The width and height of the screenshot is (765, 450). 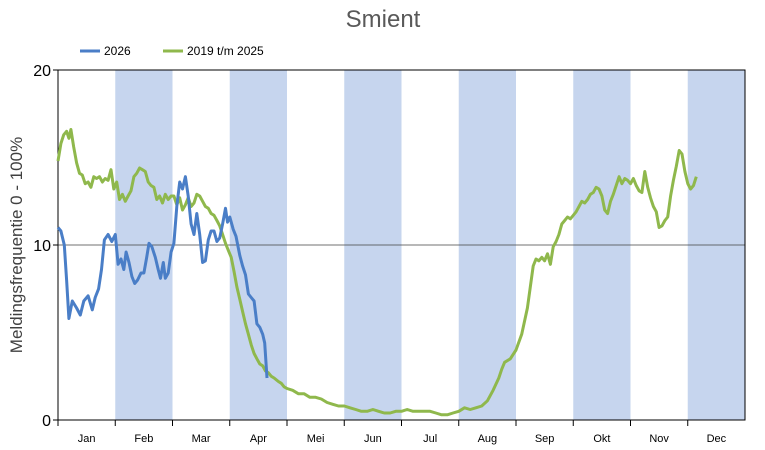 What do you see at coordinates (16, 245) in the screenshot?
I see `y-axis-label: Meldingsfrequentie 0 - 100%` at bounding box center [16, 245].